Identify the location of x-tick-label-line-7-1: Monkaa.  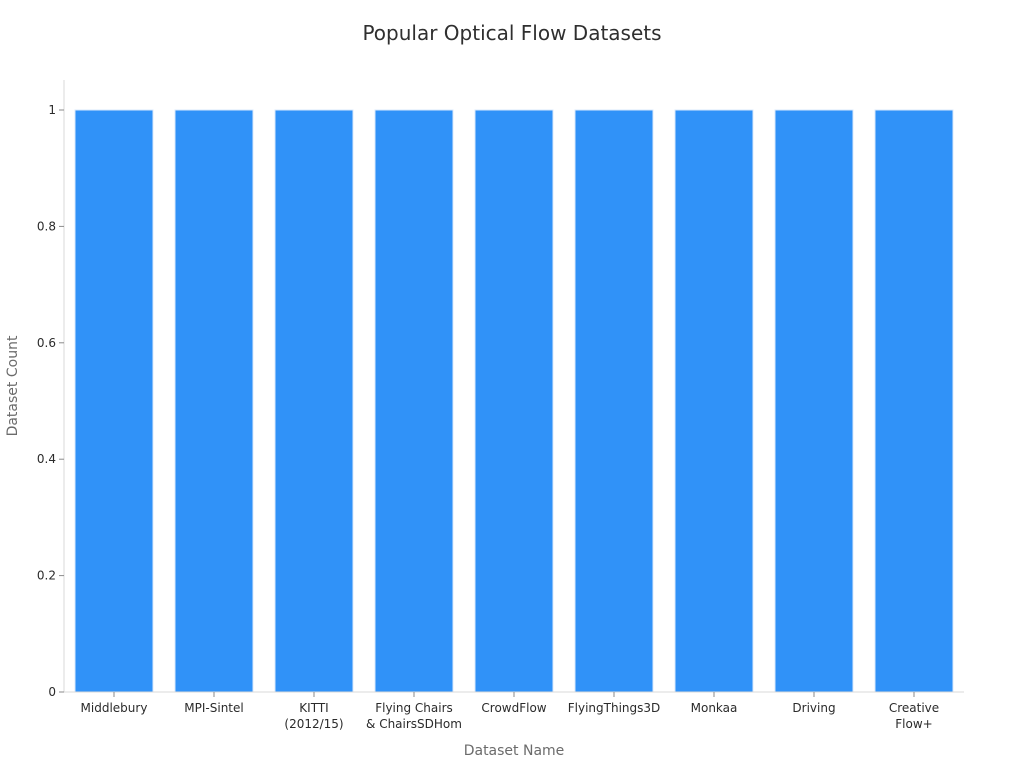
(714, 708).